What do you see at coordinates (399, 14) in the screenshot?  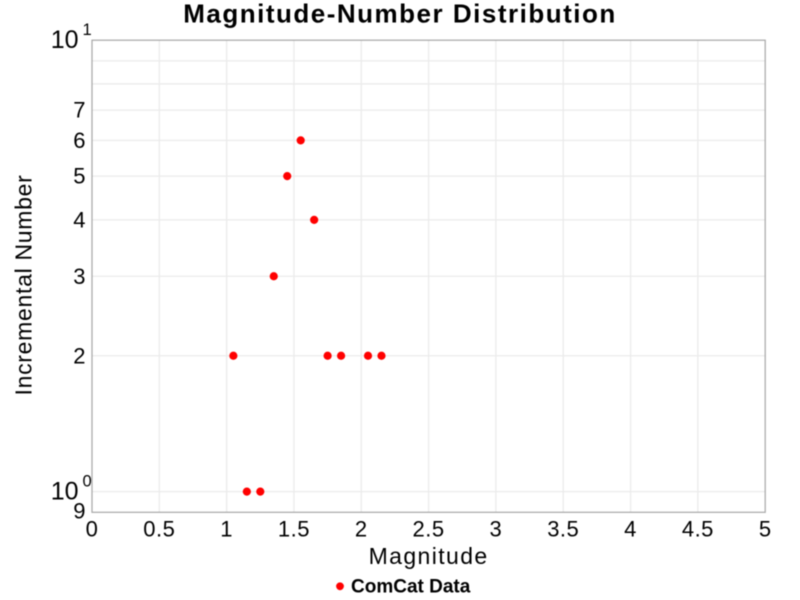 I see `svg-text: Magnitude-Number Distribution` at bounding box center [399, 14].